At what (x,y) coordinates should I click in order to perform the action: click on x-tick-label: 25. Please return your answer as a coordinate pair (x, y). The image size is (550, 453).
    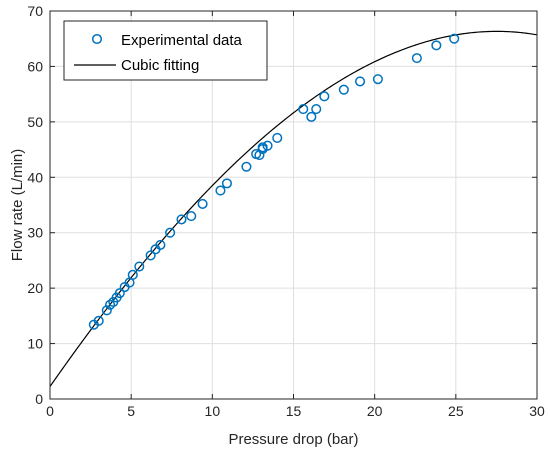
    Looking at the image, I should click on (456, 411).